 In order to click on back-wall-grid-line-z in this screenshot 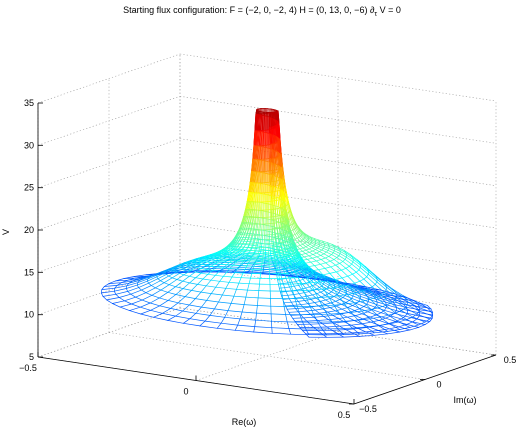, I will do `click(338, 77)`.